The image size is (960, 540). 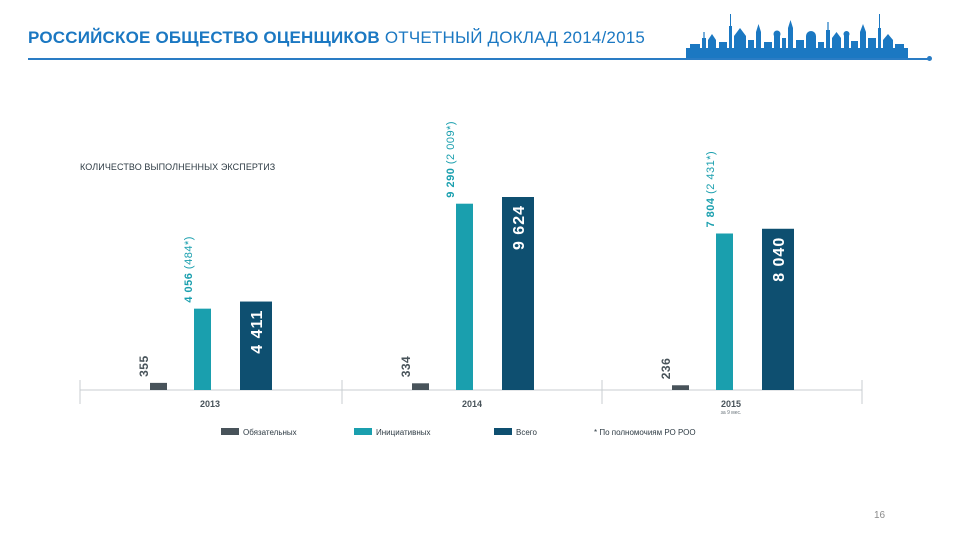 What do you see at coordinates (270, 432) in the screenshot?
I see `legend-label-mandatory: Обязательных` at bounding box center [270, 432].